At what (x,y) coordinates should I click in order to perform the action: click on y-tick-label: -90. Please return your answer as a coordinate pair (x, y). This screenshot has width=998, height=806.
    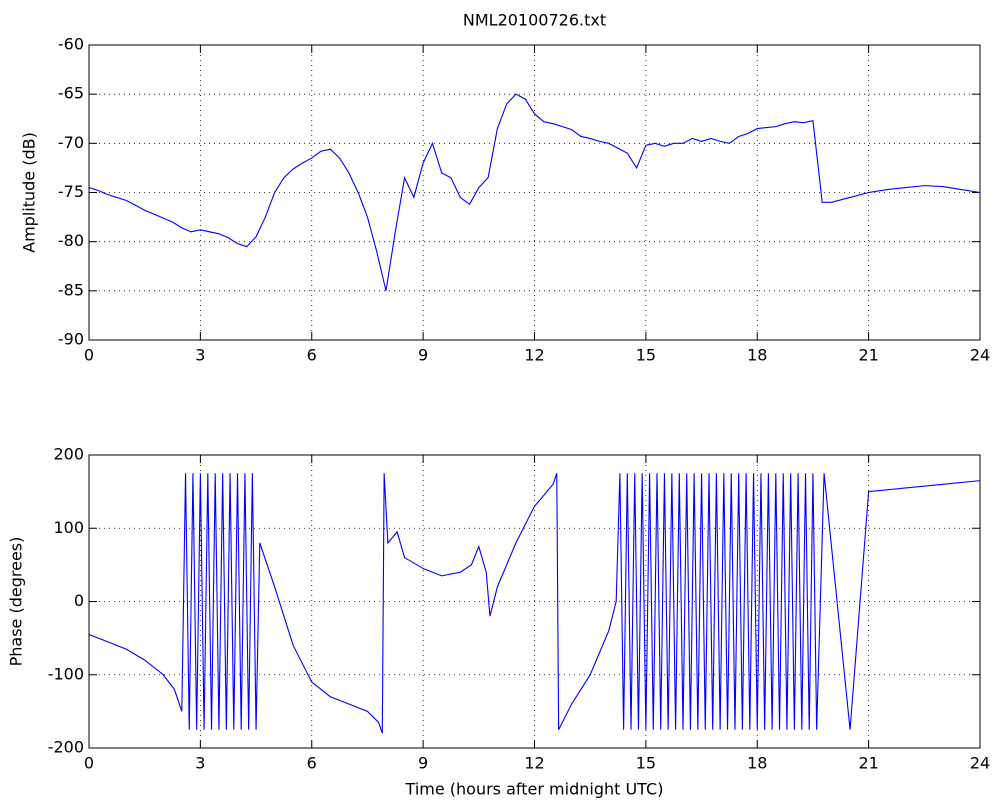
    Looking at the image, I should click on (71, 339).